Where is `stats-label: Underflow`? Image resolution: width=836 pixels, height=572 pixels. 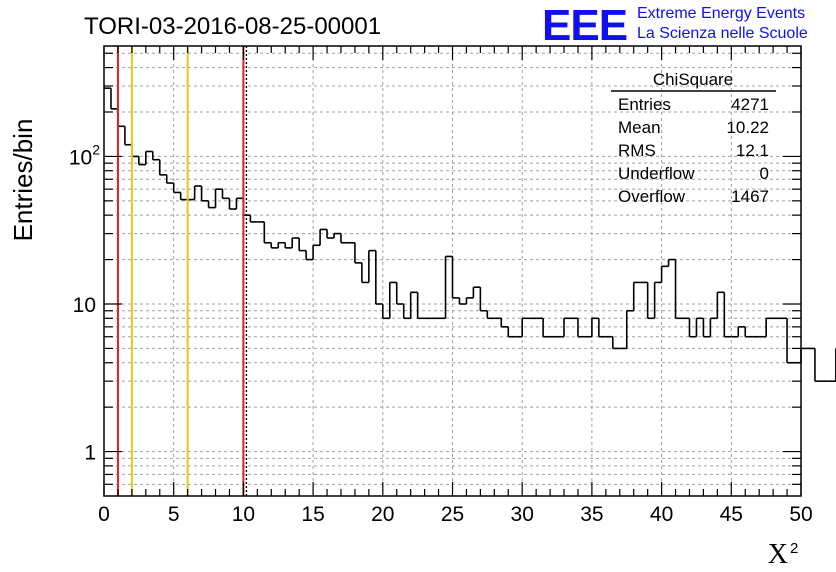
stats-label: Underflow is located at coordinates (656, 173).